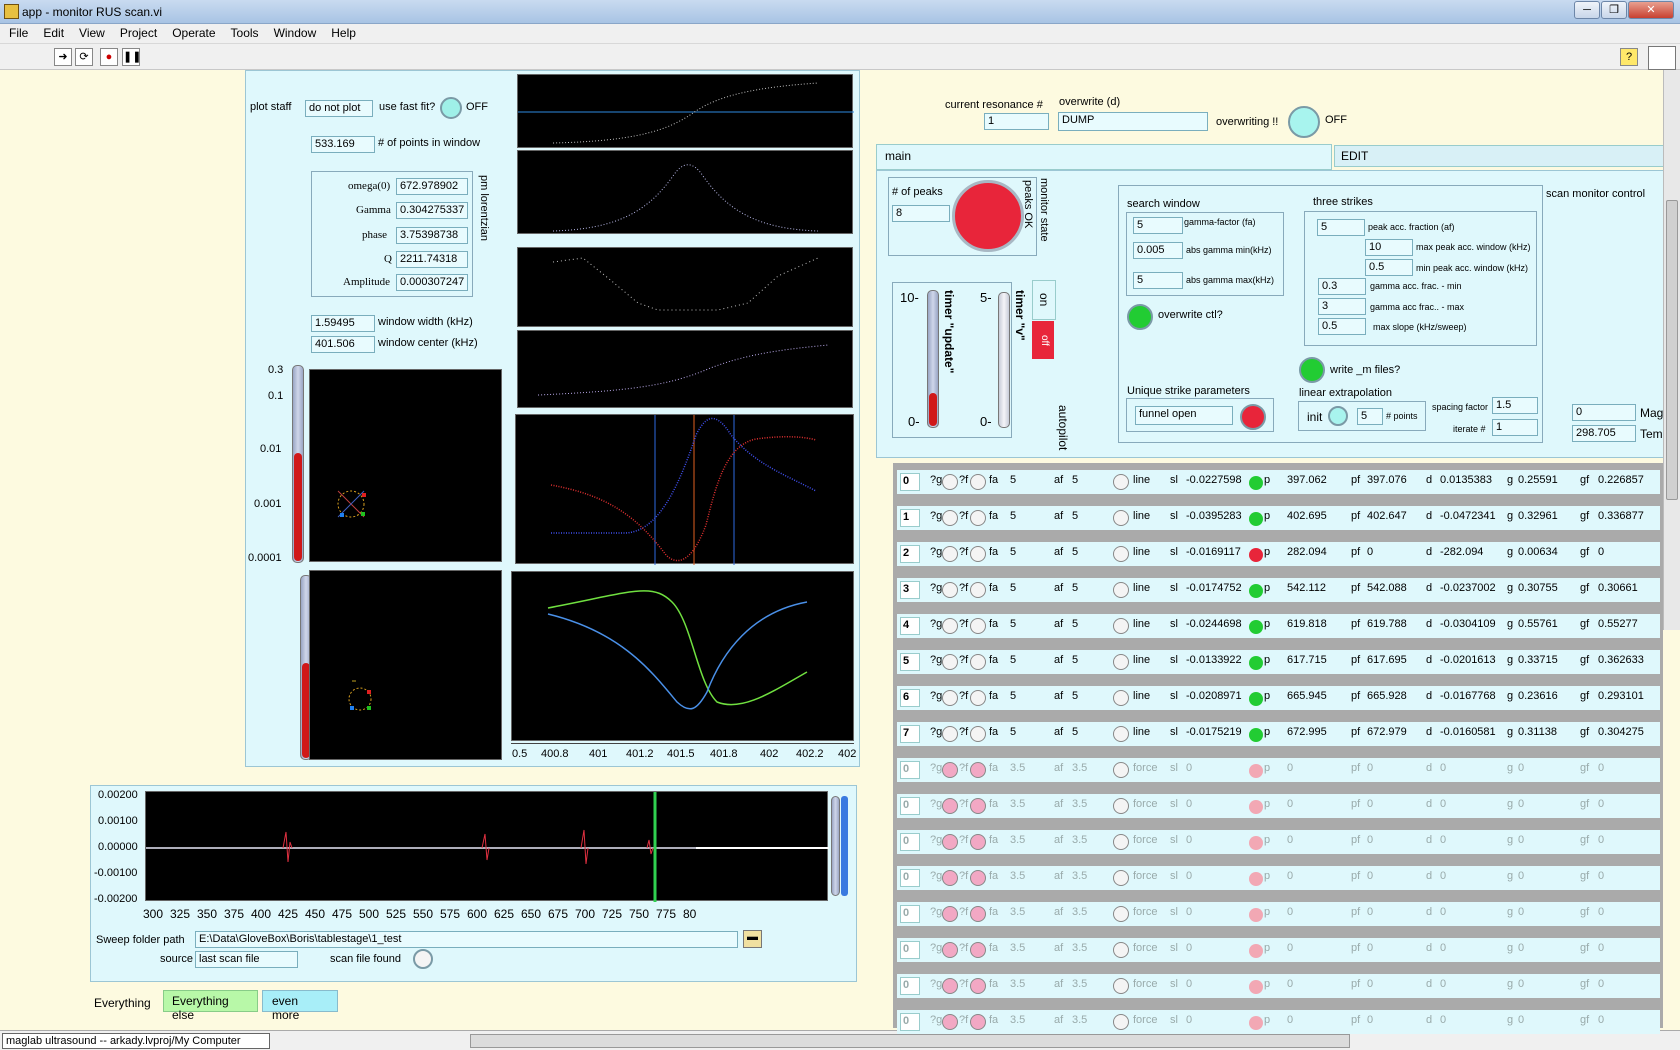 The height and width of the screenshot is (1050, 1680). I want to click on tab-even-more: even more, so click(300, 1006).